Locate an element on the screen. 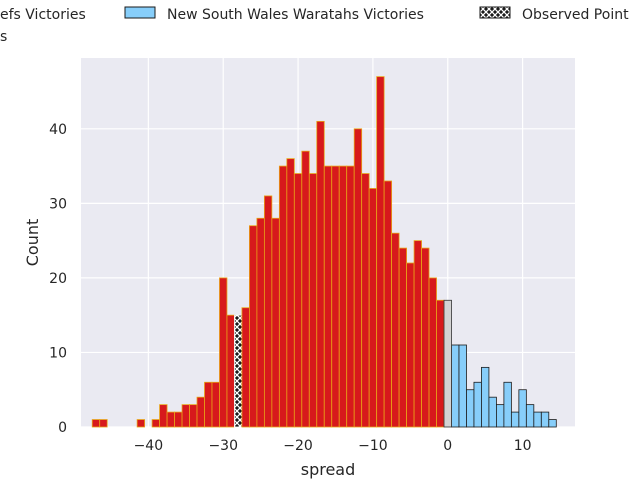 This screenshot has height=480, width=640. legend-label-observed: Observed Point is located at coordinates (575, 15).